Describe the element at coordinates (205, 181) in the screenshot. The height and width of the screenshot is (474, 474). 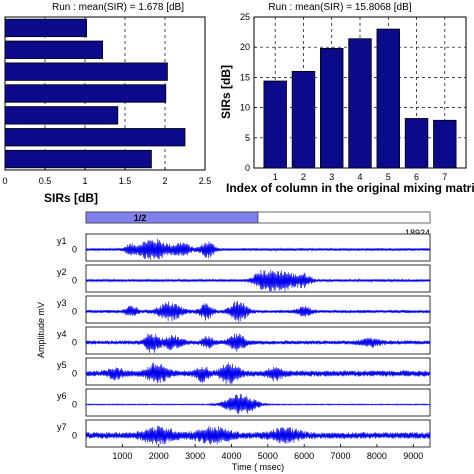
I see `chart1-tick-label: 2.5` at that location.